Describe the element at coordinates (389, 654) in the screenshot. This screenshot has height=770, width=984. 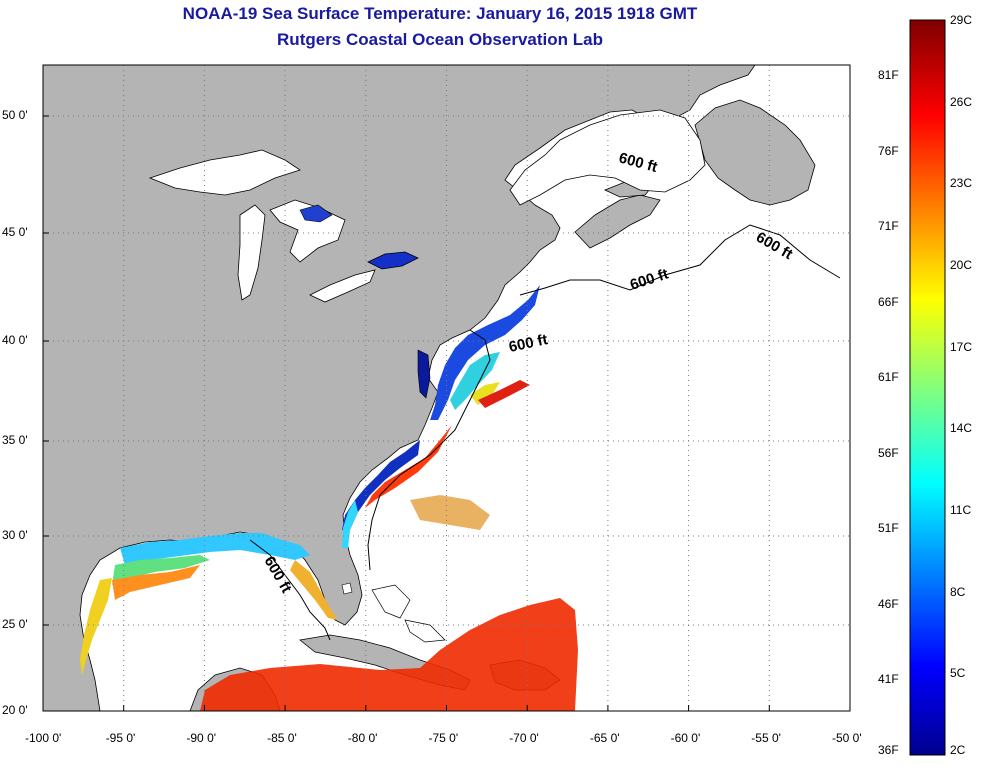
I see `sst-caribbean-red` at that location.